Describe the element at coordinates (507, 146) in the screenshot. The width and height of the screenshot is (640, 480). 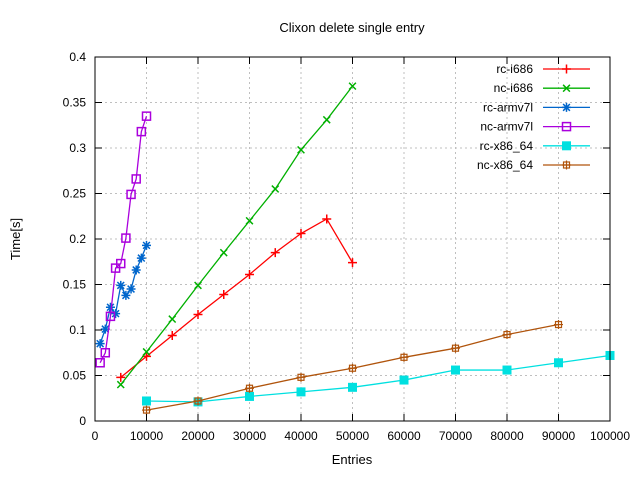
I see `legend-label-rc-x86_64: rc-x86_64` at that location.